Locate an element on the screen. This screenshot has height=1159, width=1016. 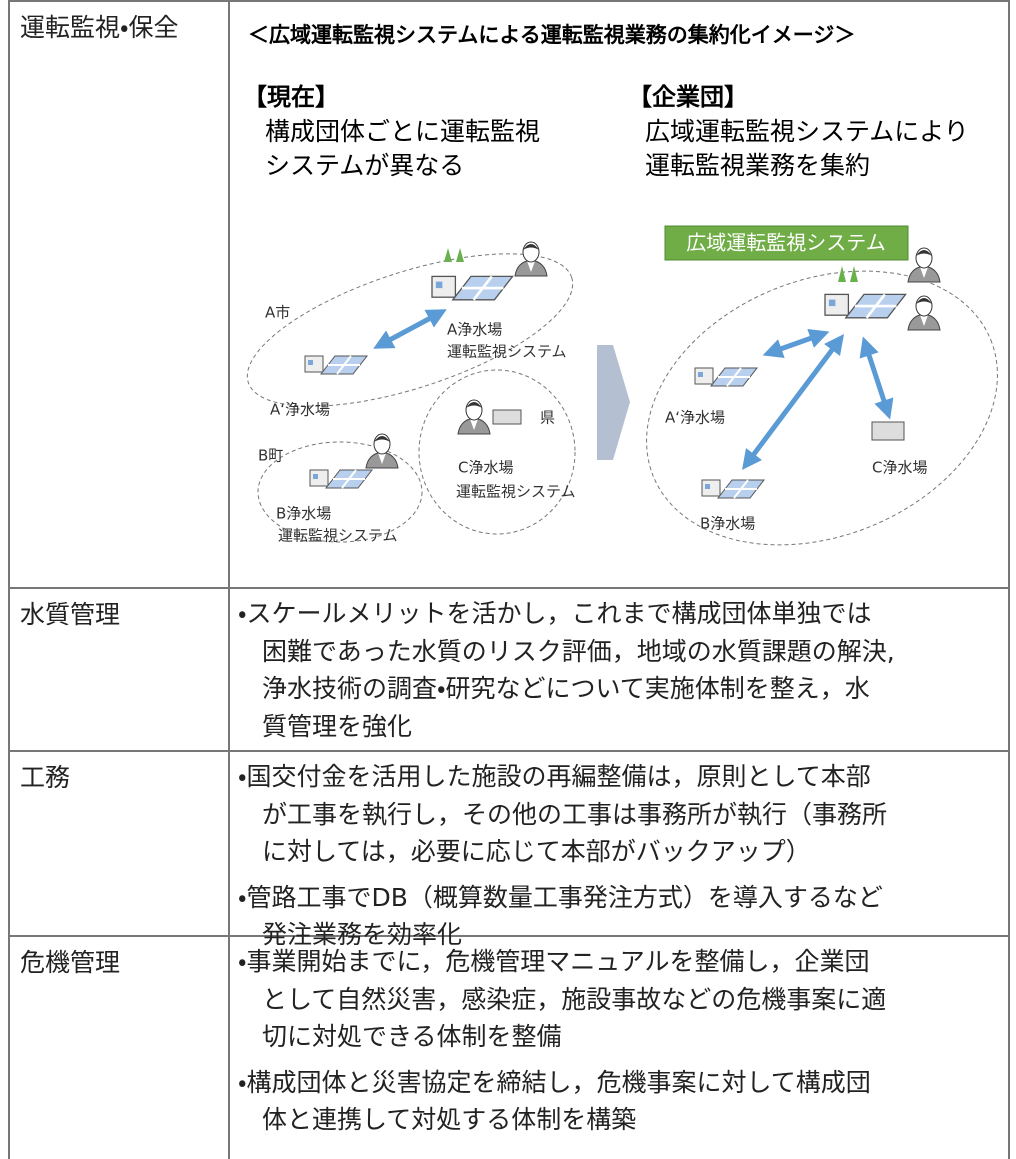
text-line: ・スケールメリットを活かし，これまで構成団体単独では is located at coordinates (555, 613).